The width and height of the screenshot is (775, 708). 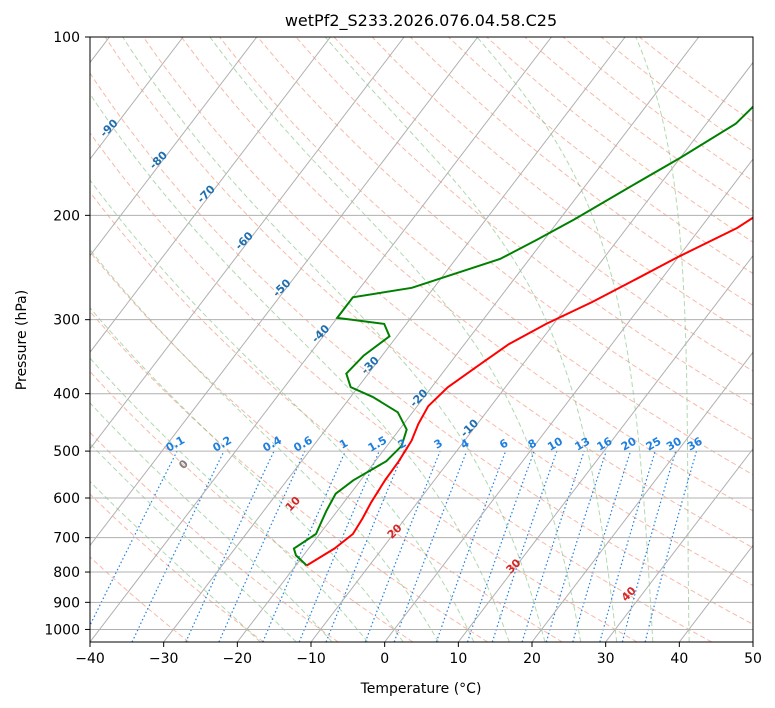 I want to click on y-axis-label: Pressure (hPa), so click(x=22, y=340).